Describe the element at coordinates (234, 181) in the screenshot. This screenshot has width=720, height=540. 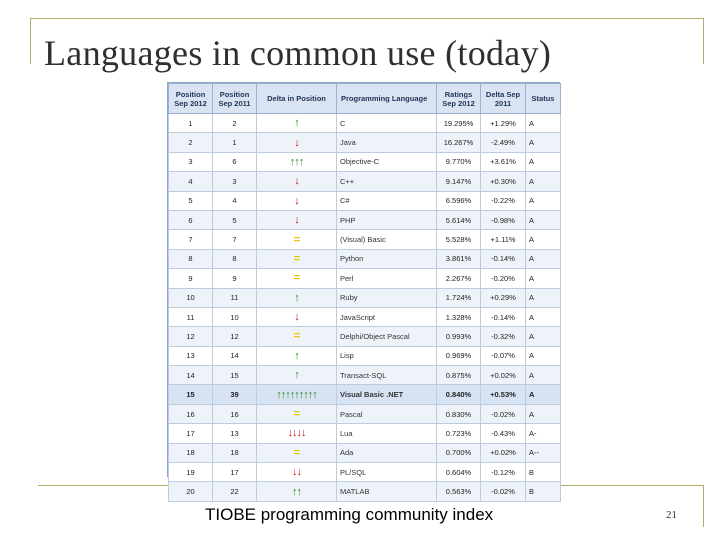
I see `cell-position-2011: 3` at that location.